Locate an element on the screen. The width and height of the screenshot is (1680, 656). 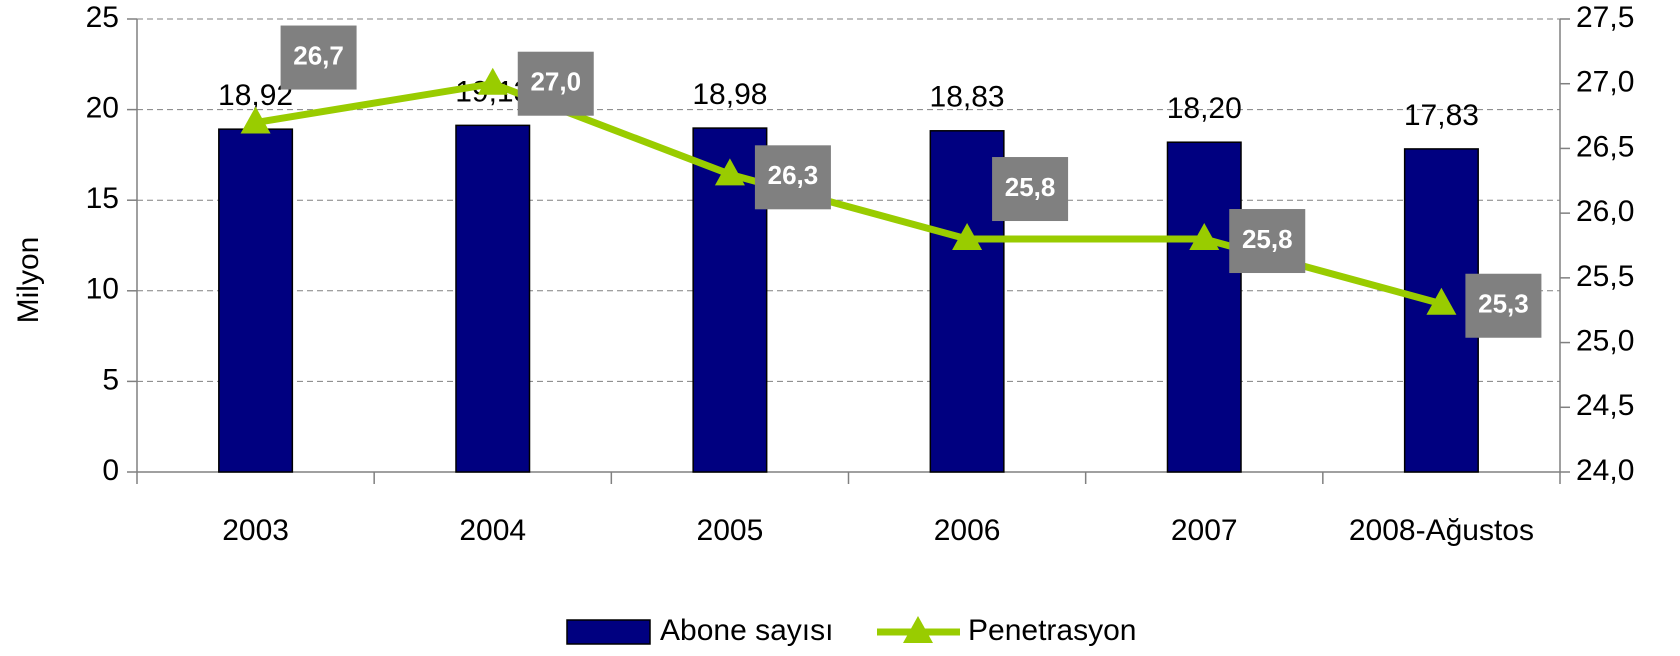
y-tick-label: 0 is located at coordinates (110, 470).